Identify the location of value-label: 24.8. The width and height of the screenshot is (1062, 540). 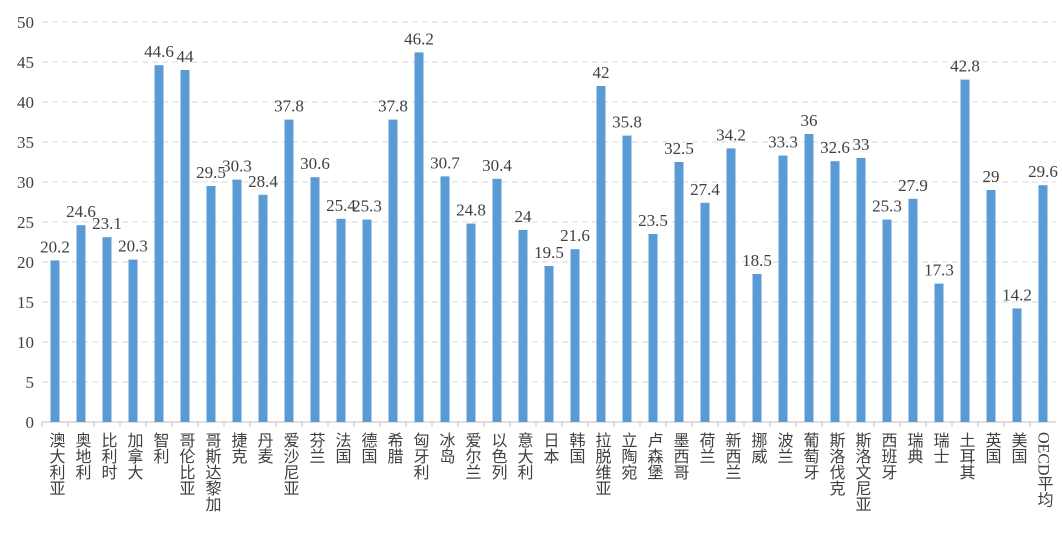
(471, 210).